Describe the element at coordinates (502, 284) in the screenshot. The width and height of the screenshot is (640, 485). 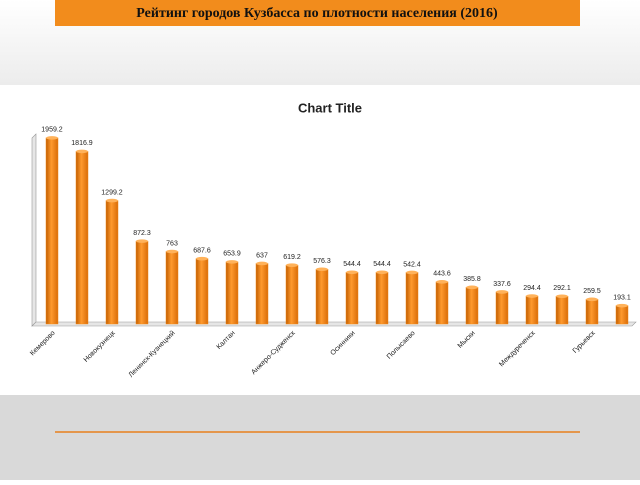
I see `value-label: 337.6` at that location.